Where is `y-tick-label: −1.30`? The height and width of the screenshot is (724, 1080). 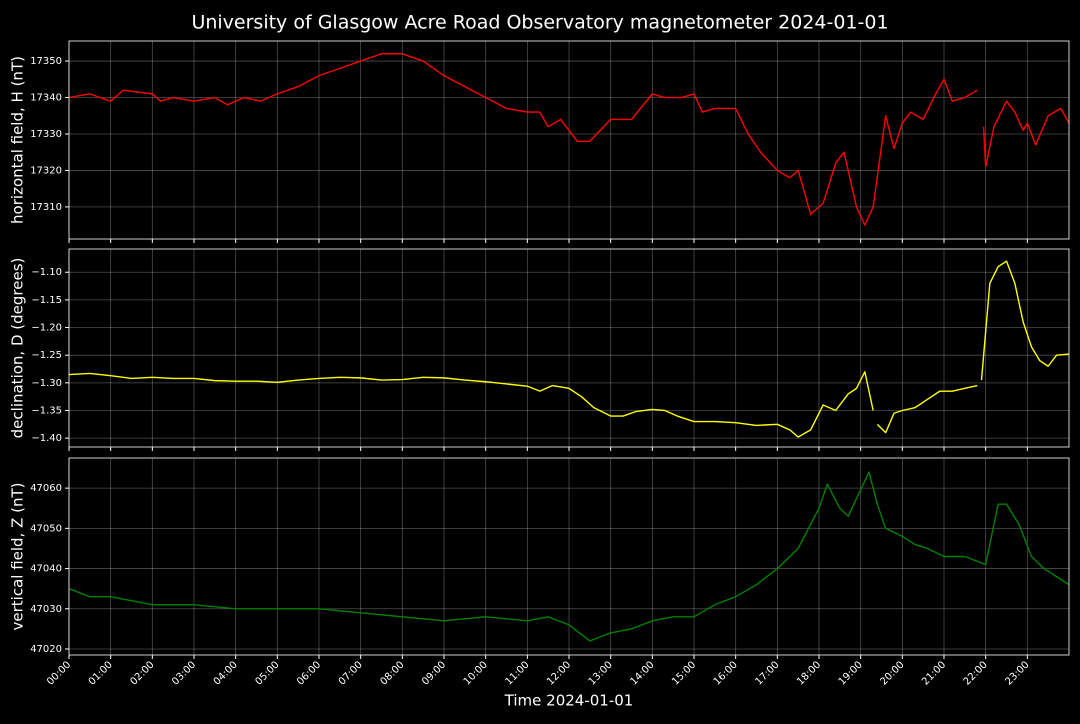 y-tick-label: −1.30 is located at coordinates (46, 383).